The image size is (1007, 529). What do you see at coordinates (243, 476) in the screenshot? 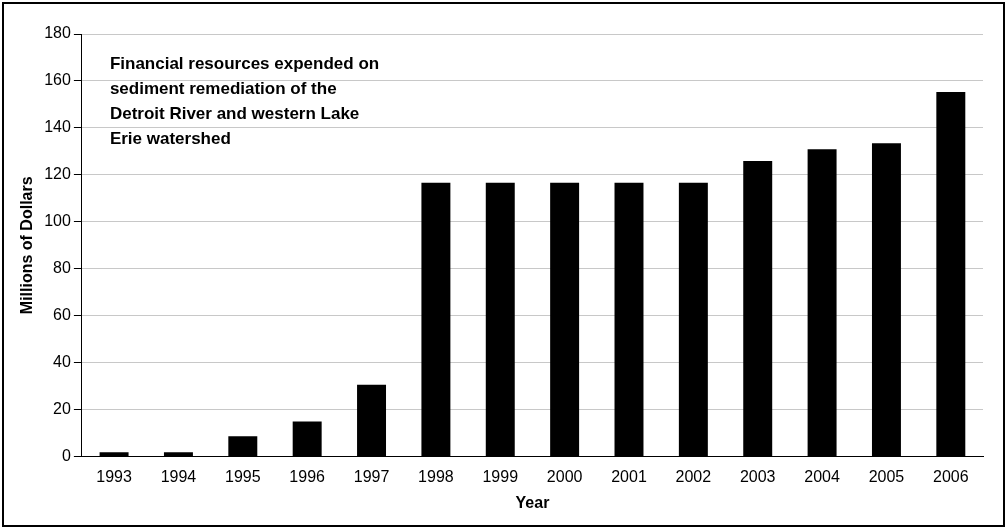
I see `x-tick-label: 1995` at bounding box center [243, 476].